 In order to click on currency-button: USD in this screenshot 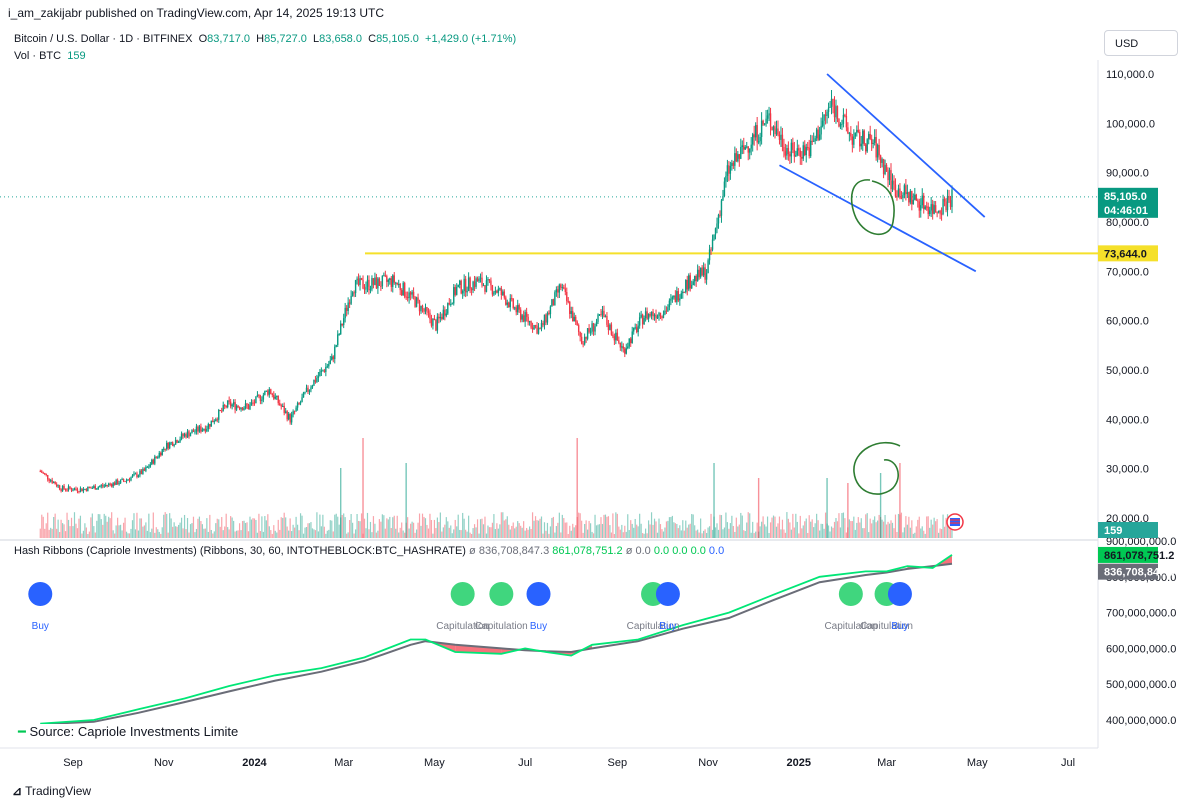, I will do `click(1141, 43)`.